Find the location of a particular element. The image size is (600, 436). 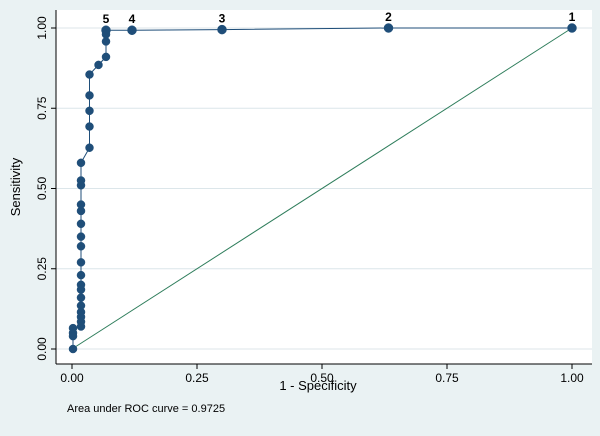

y-tick-label-2: 0.50 is located at coordinates (42, 188).